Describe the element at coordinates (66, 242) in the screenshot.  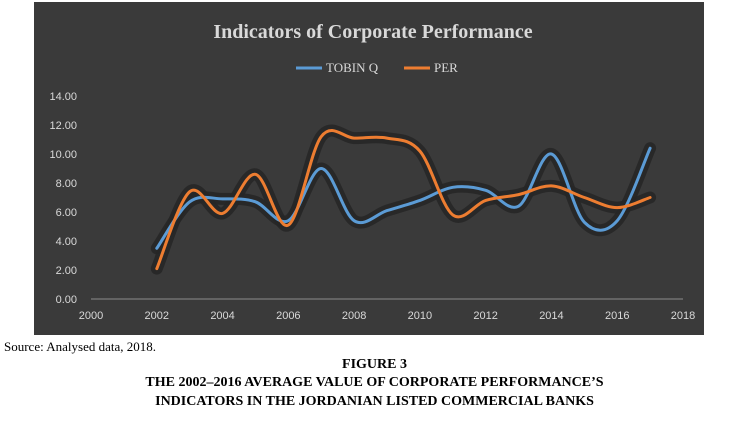
I see `y-tick-label: 4.00` at that location.